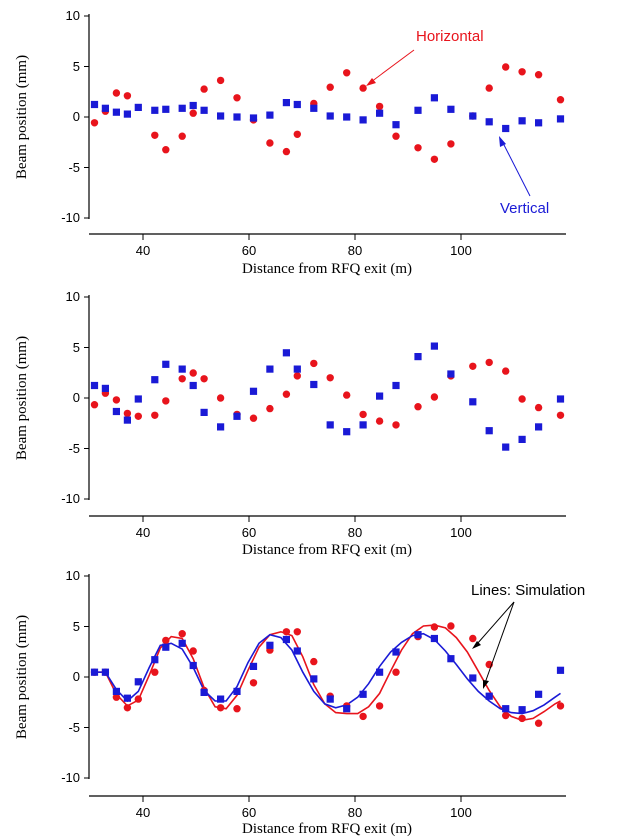  What do you see at coordinates (327, 674) in the screenshot?
I see `panel-3-marks` at bounding box center [327, 674].